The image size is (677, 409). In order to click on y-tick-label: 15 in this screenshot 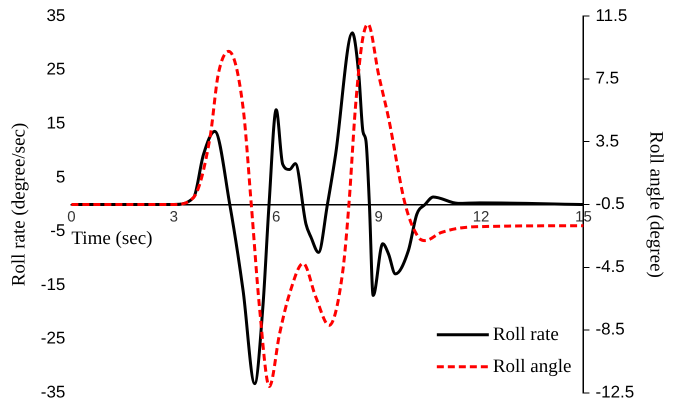, I will do `click(56, 122)`.